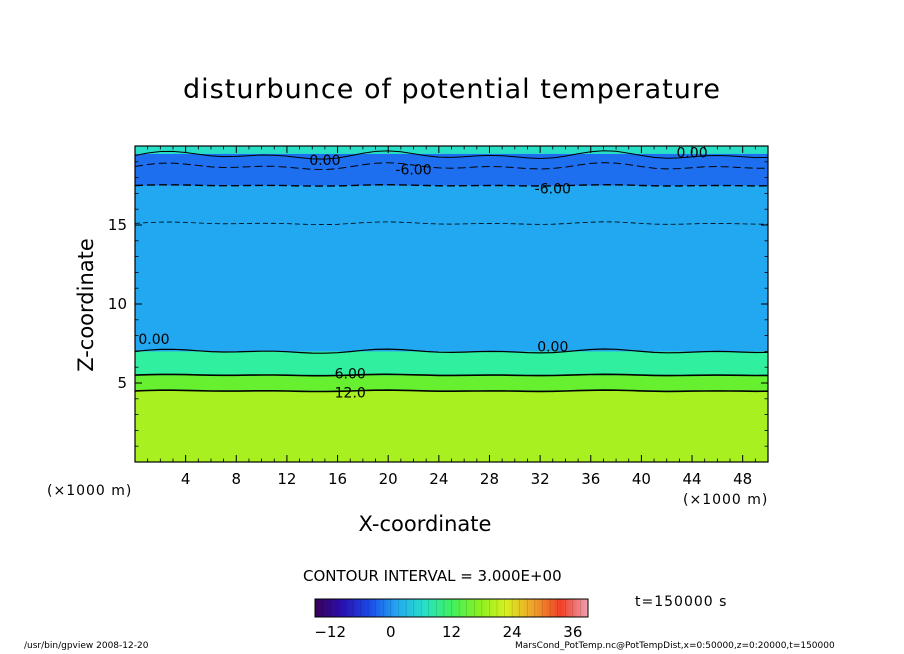 The height and width of the screenshot is (654, 904). I want to click on contour-label-4: 0.00, so click(552, 348).